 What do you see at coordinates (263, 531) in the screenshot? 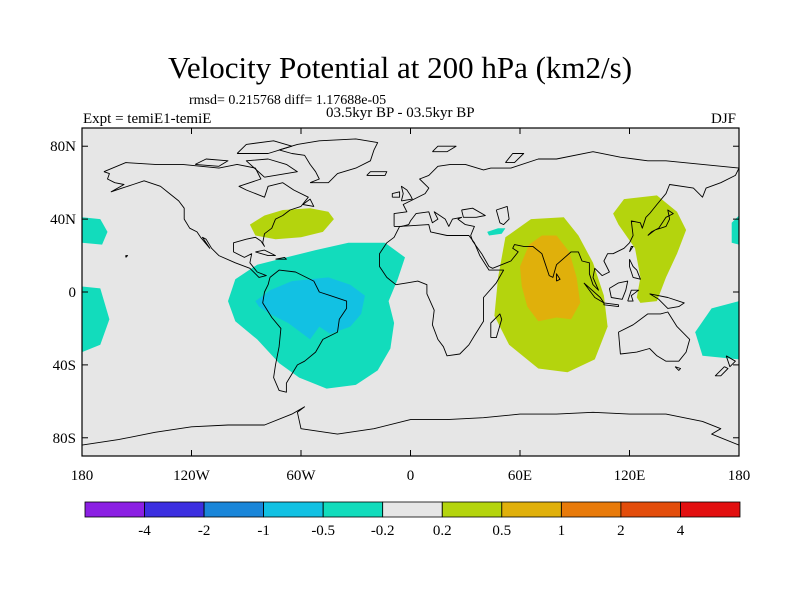
I see `colorbar-label: -1` at bounding box center [263, 531].